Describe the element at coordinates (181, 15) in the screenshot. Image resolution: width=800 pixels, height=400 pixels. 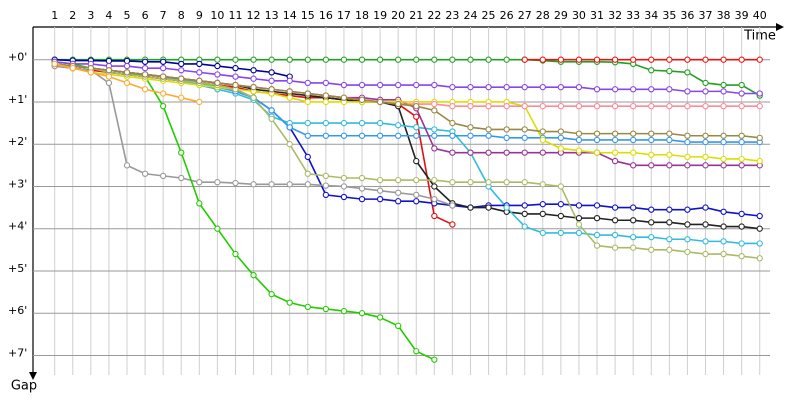
I see `x-tick-label: 8` at that location.